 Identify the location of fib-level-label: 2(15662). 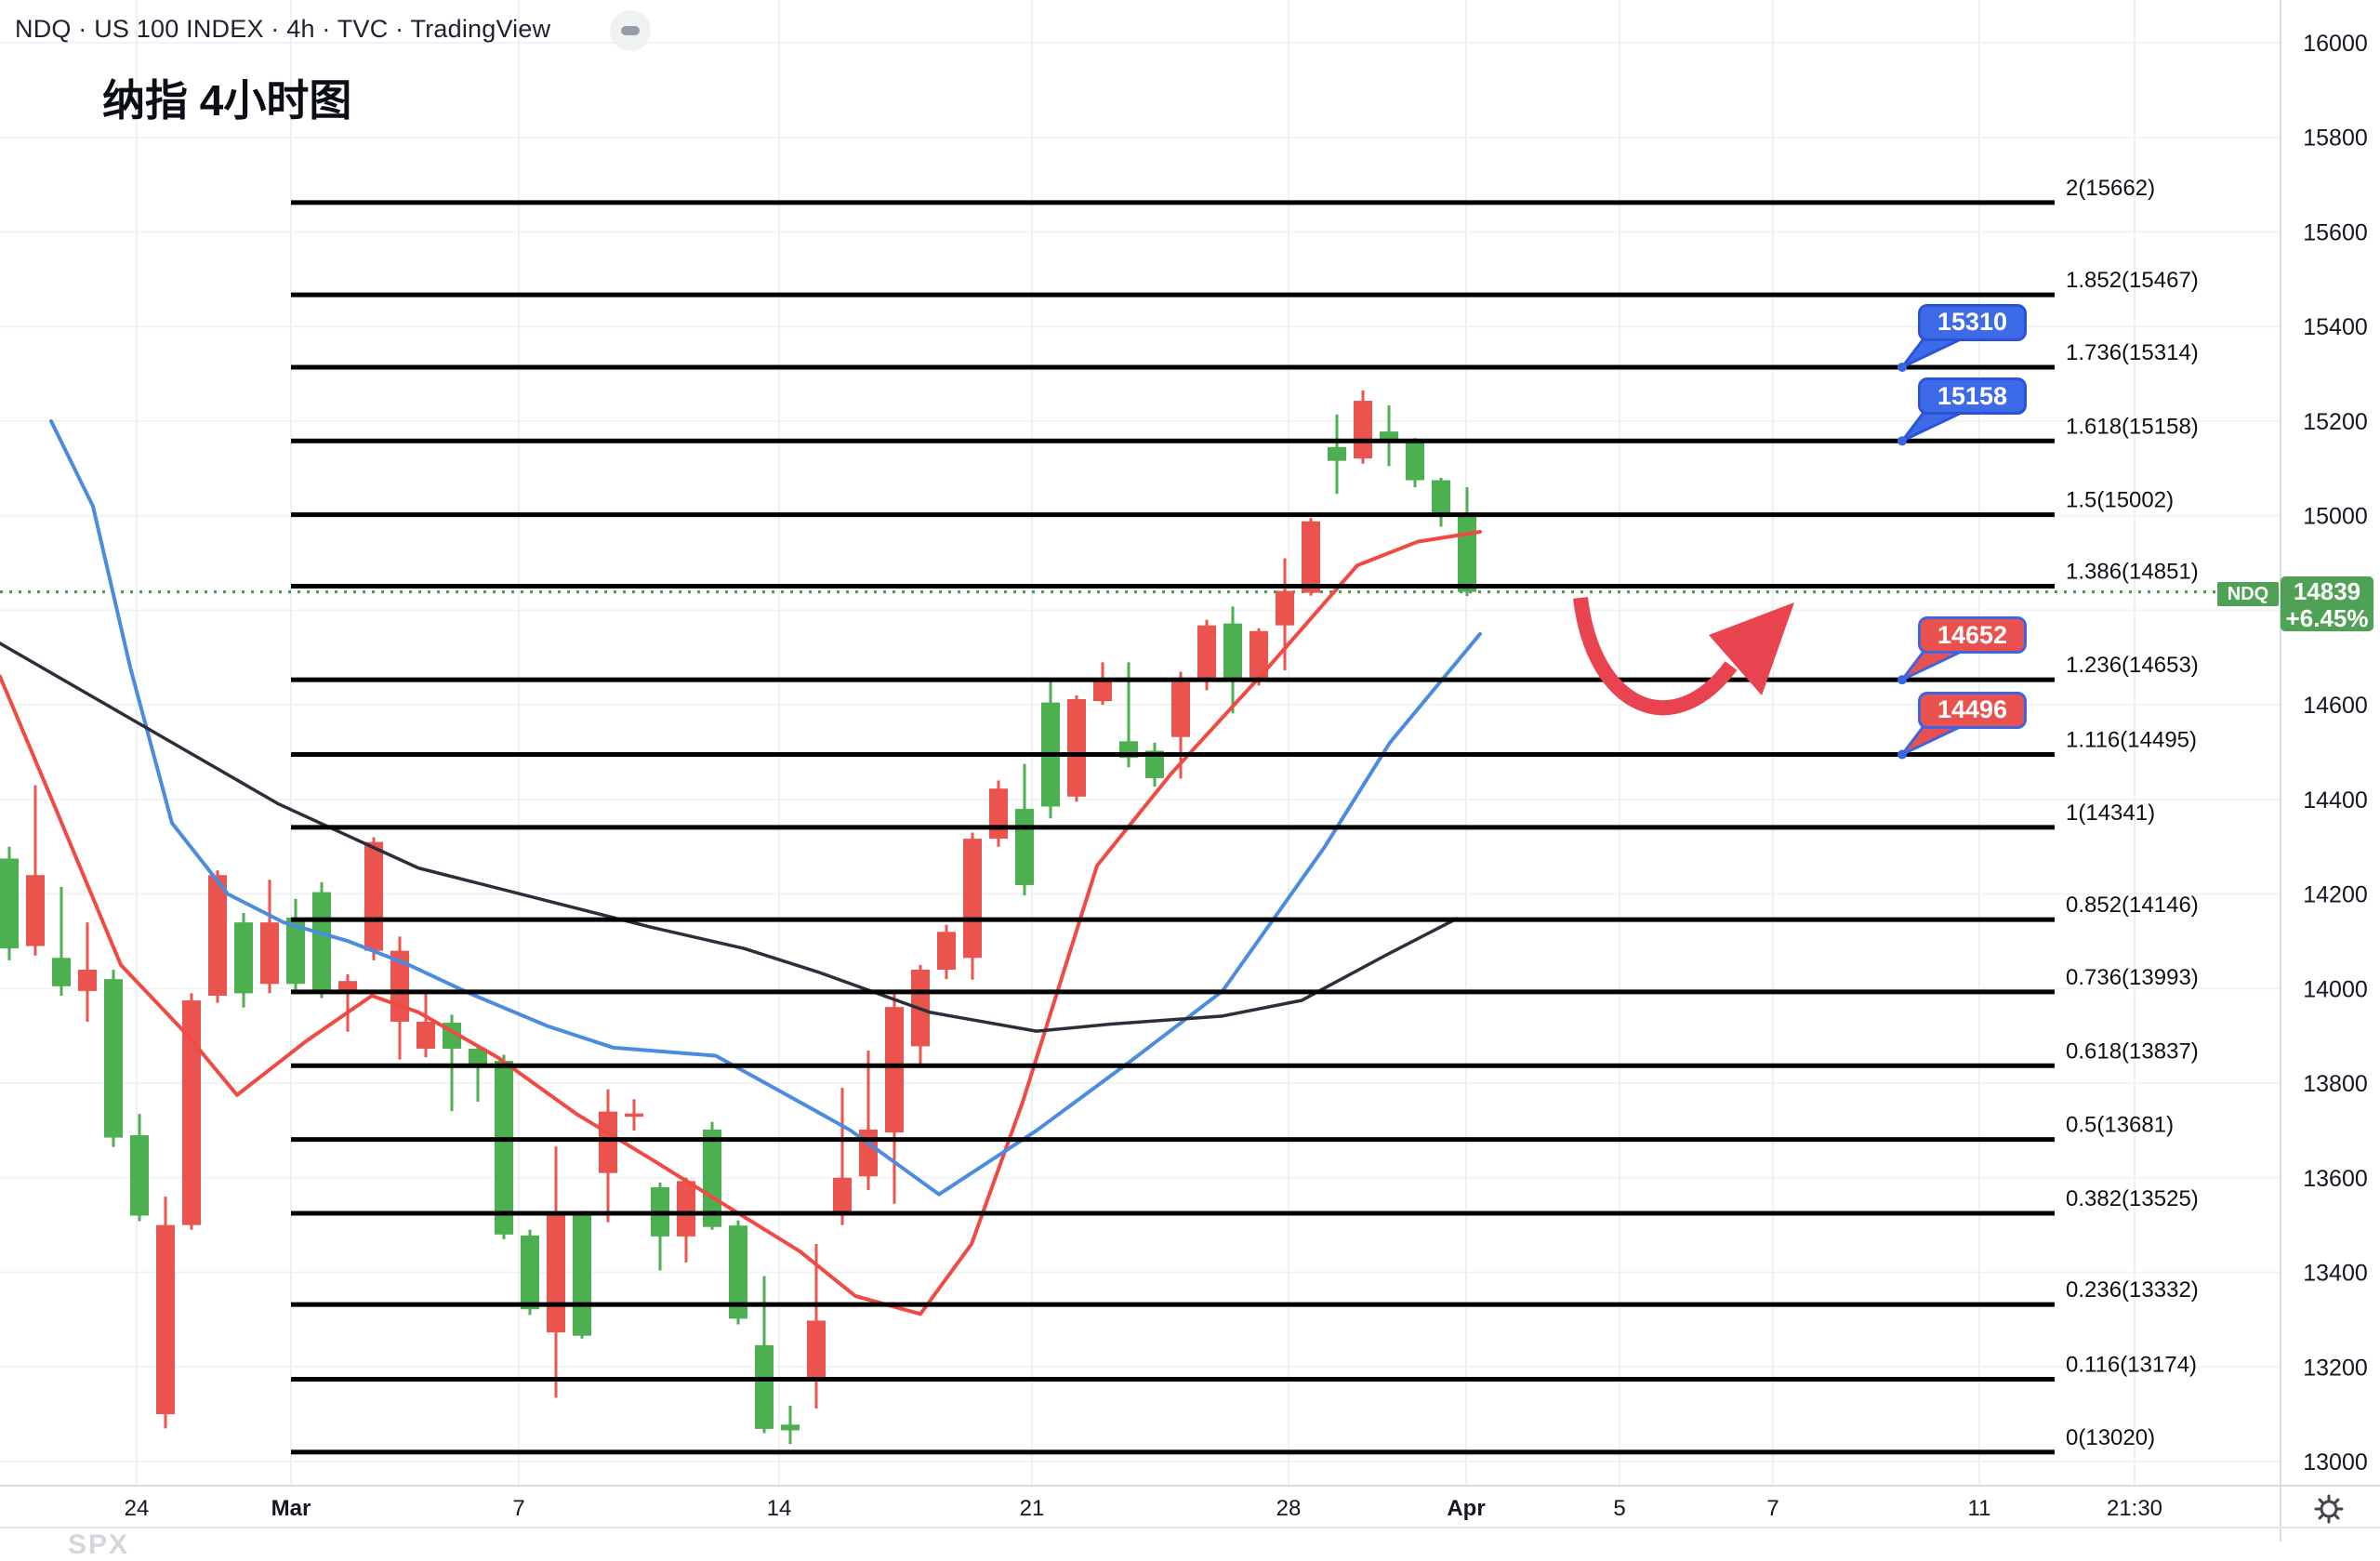
(2110, 188).